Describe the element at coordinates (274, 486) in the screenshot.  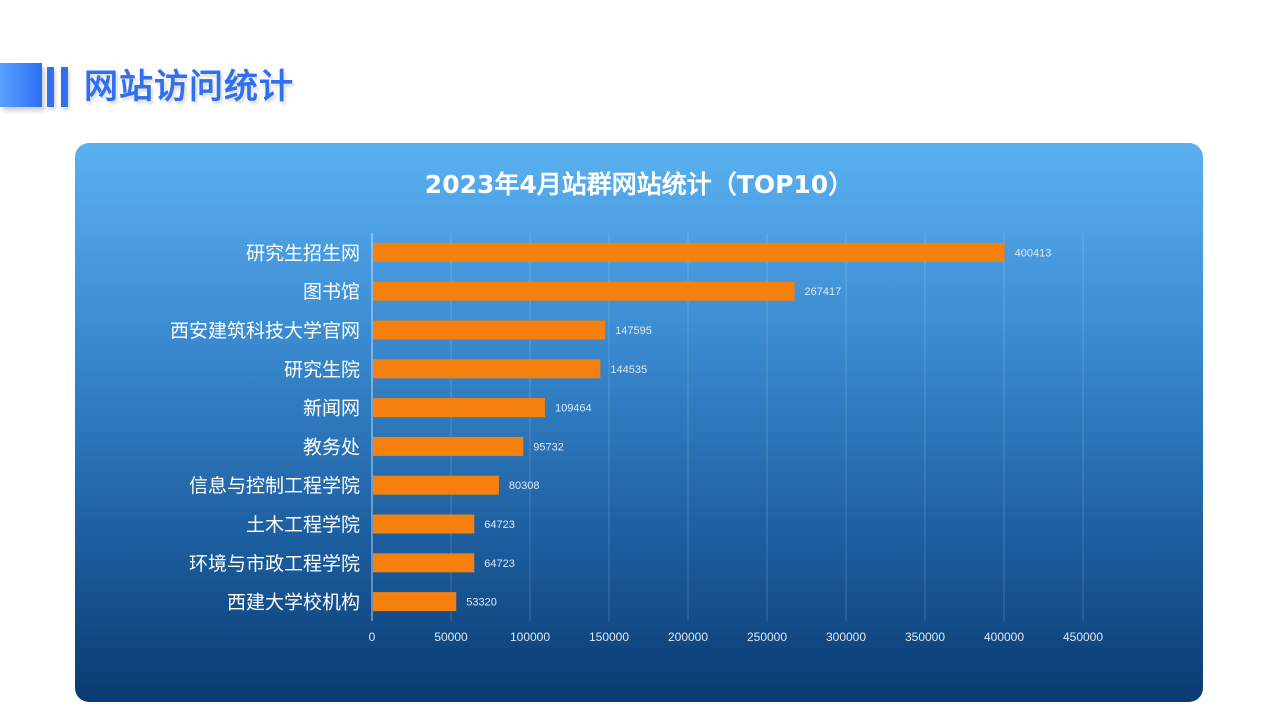
I see `category-label: 信息与控制工程学院` at that location.